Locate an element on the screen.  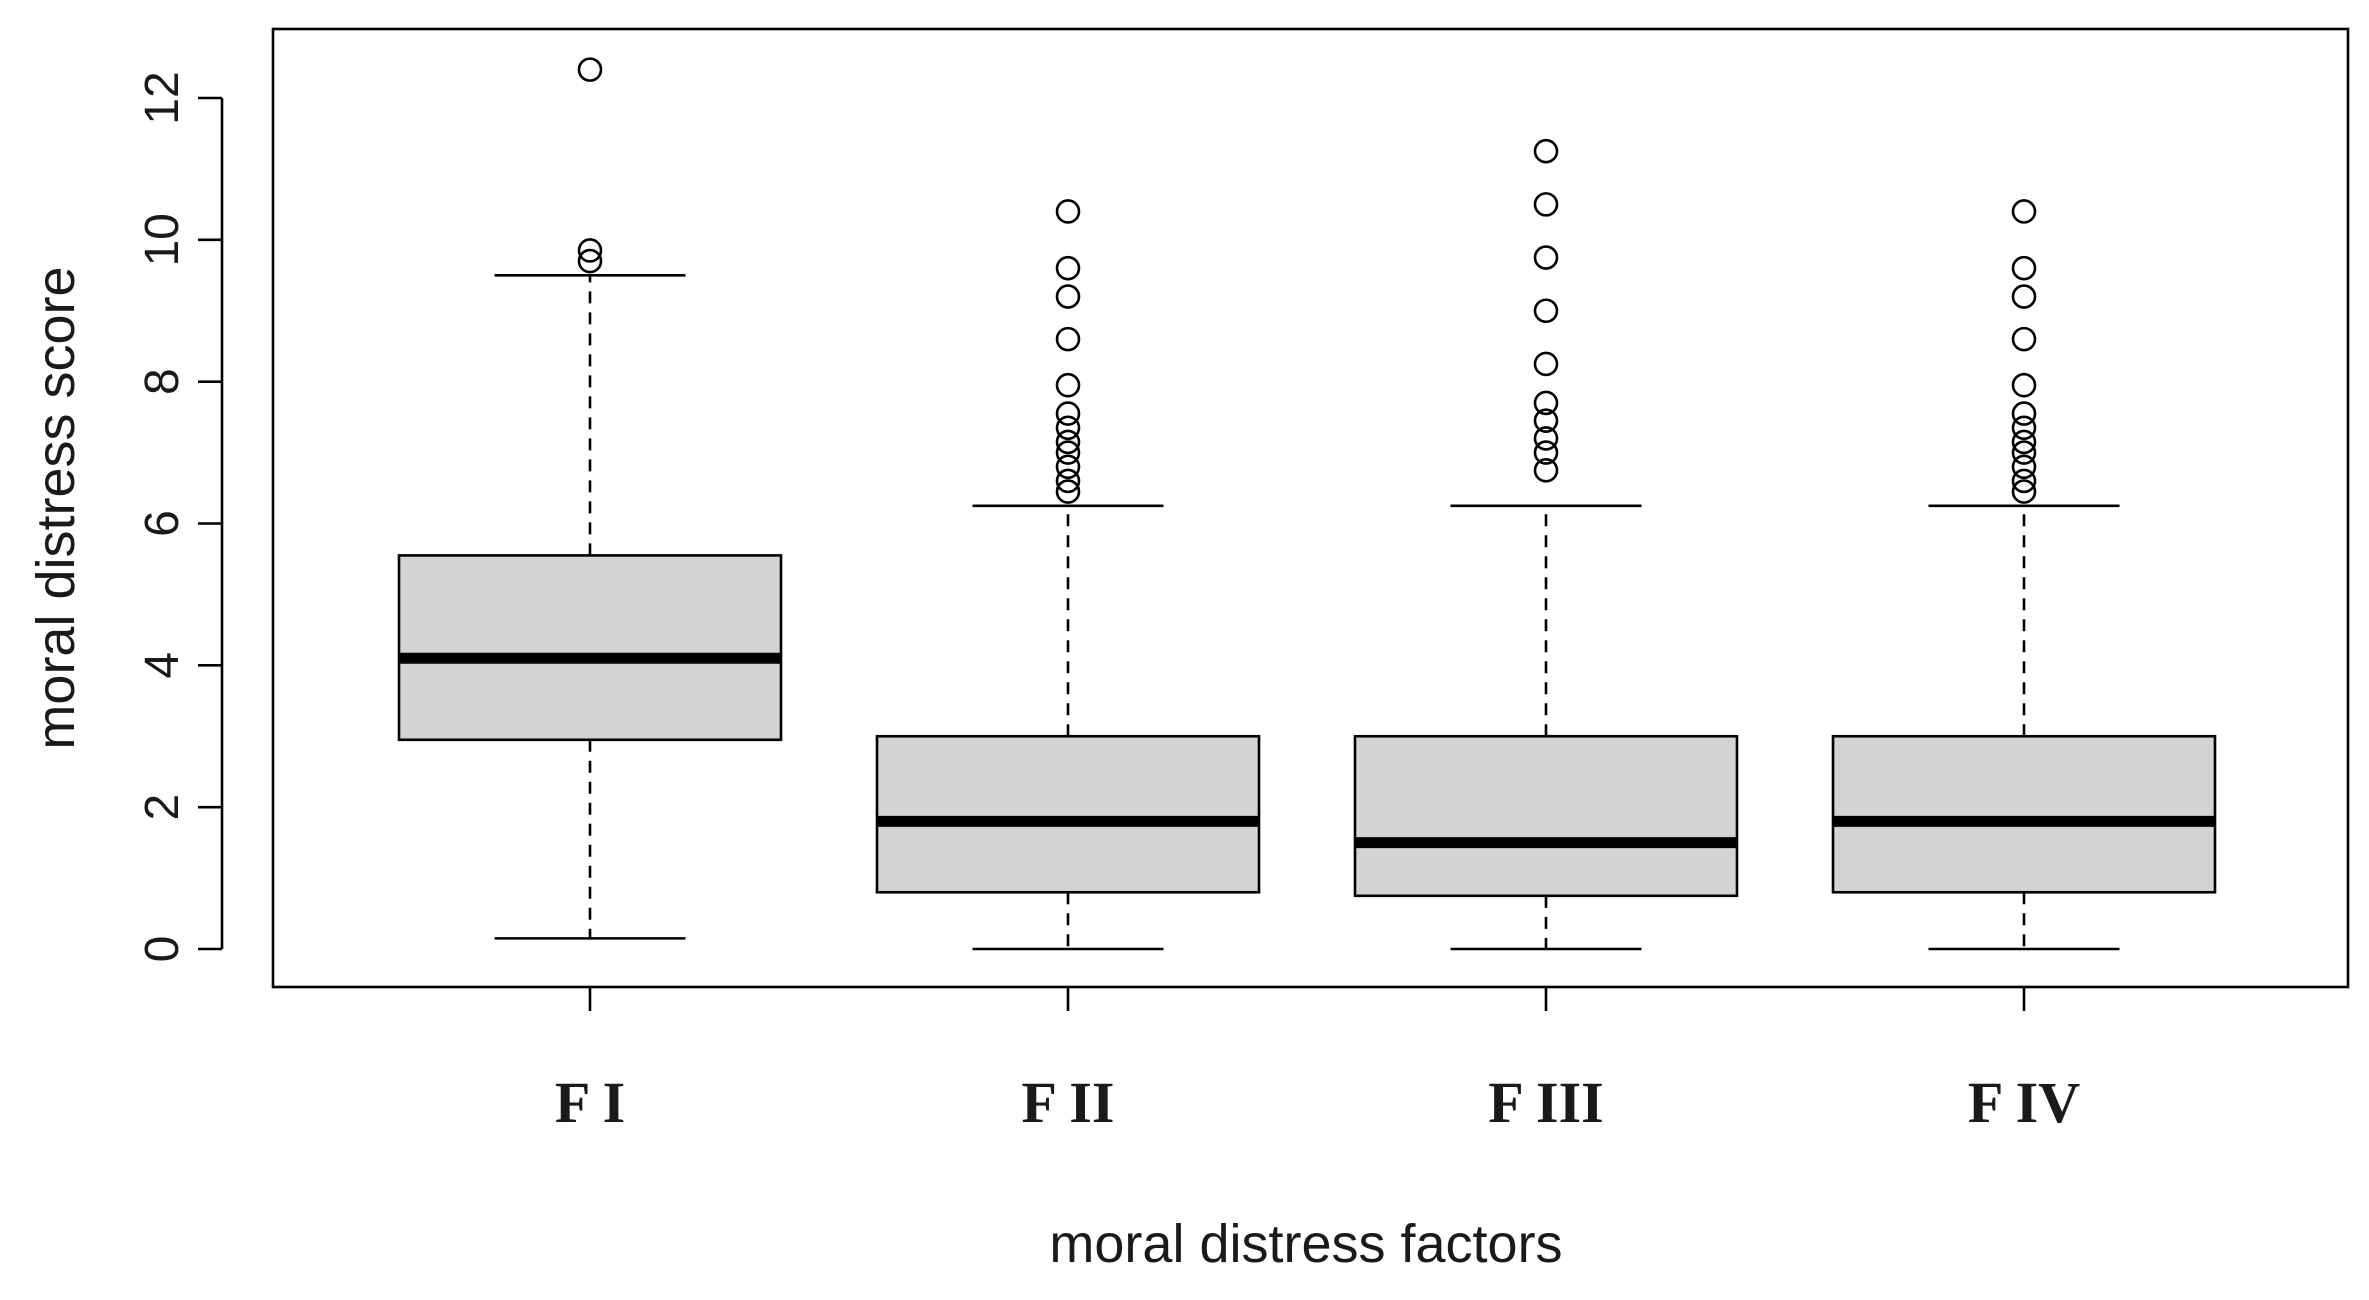
y-axis: 0 2 4 6 8 10 12 is located at coordinates (180, 517).